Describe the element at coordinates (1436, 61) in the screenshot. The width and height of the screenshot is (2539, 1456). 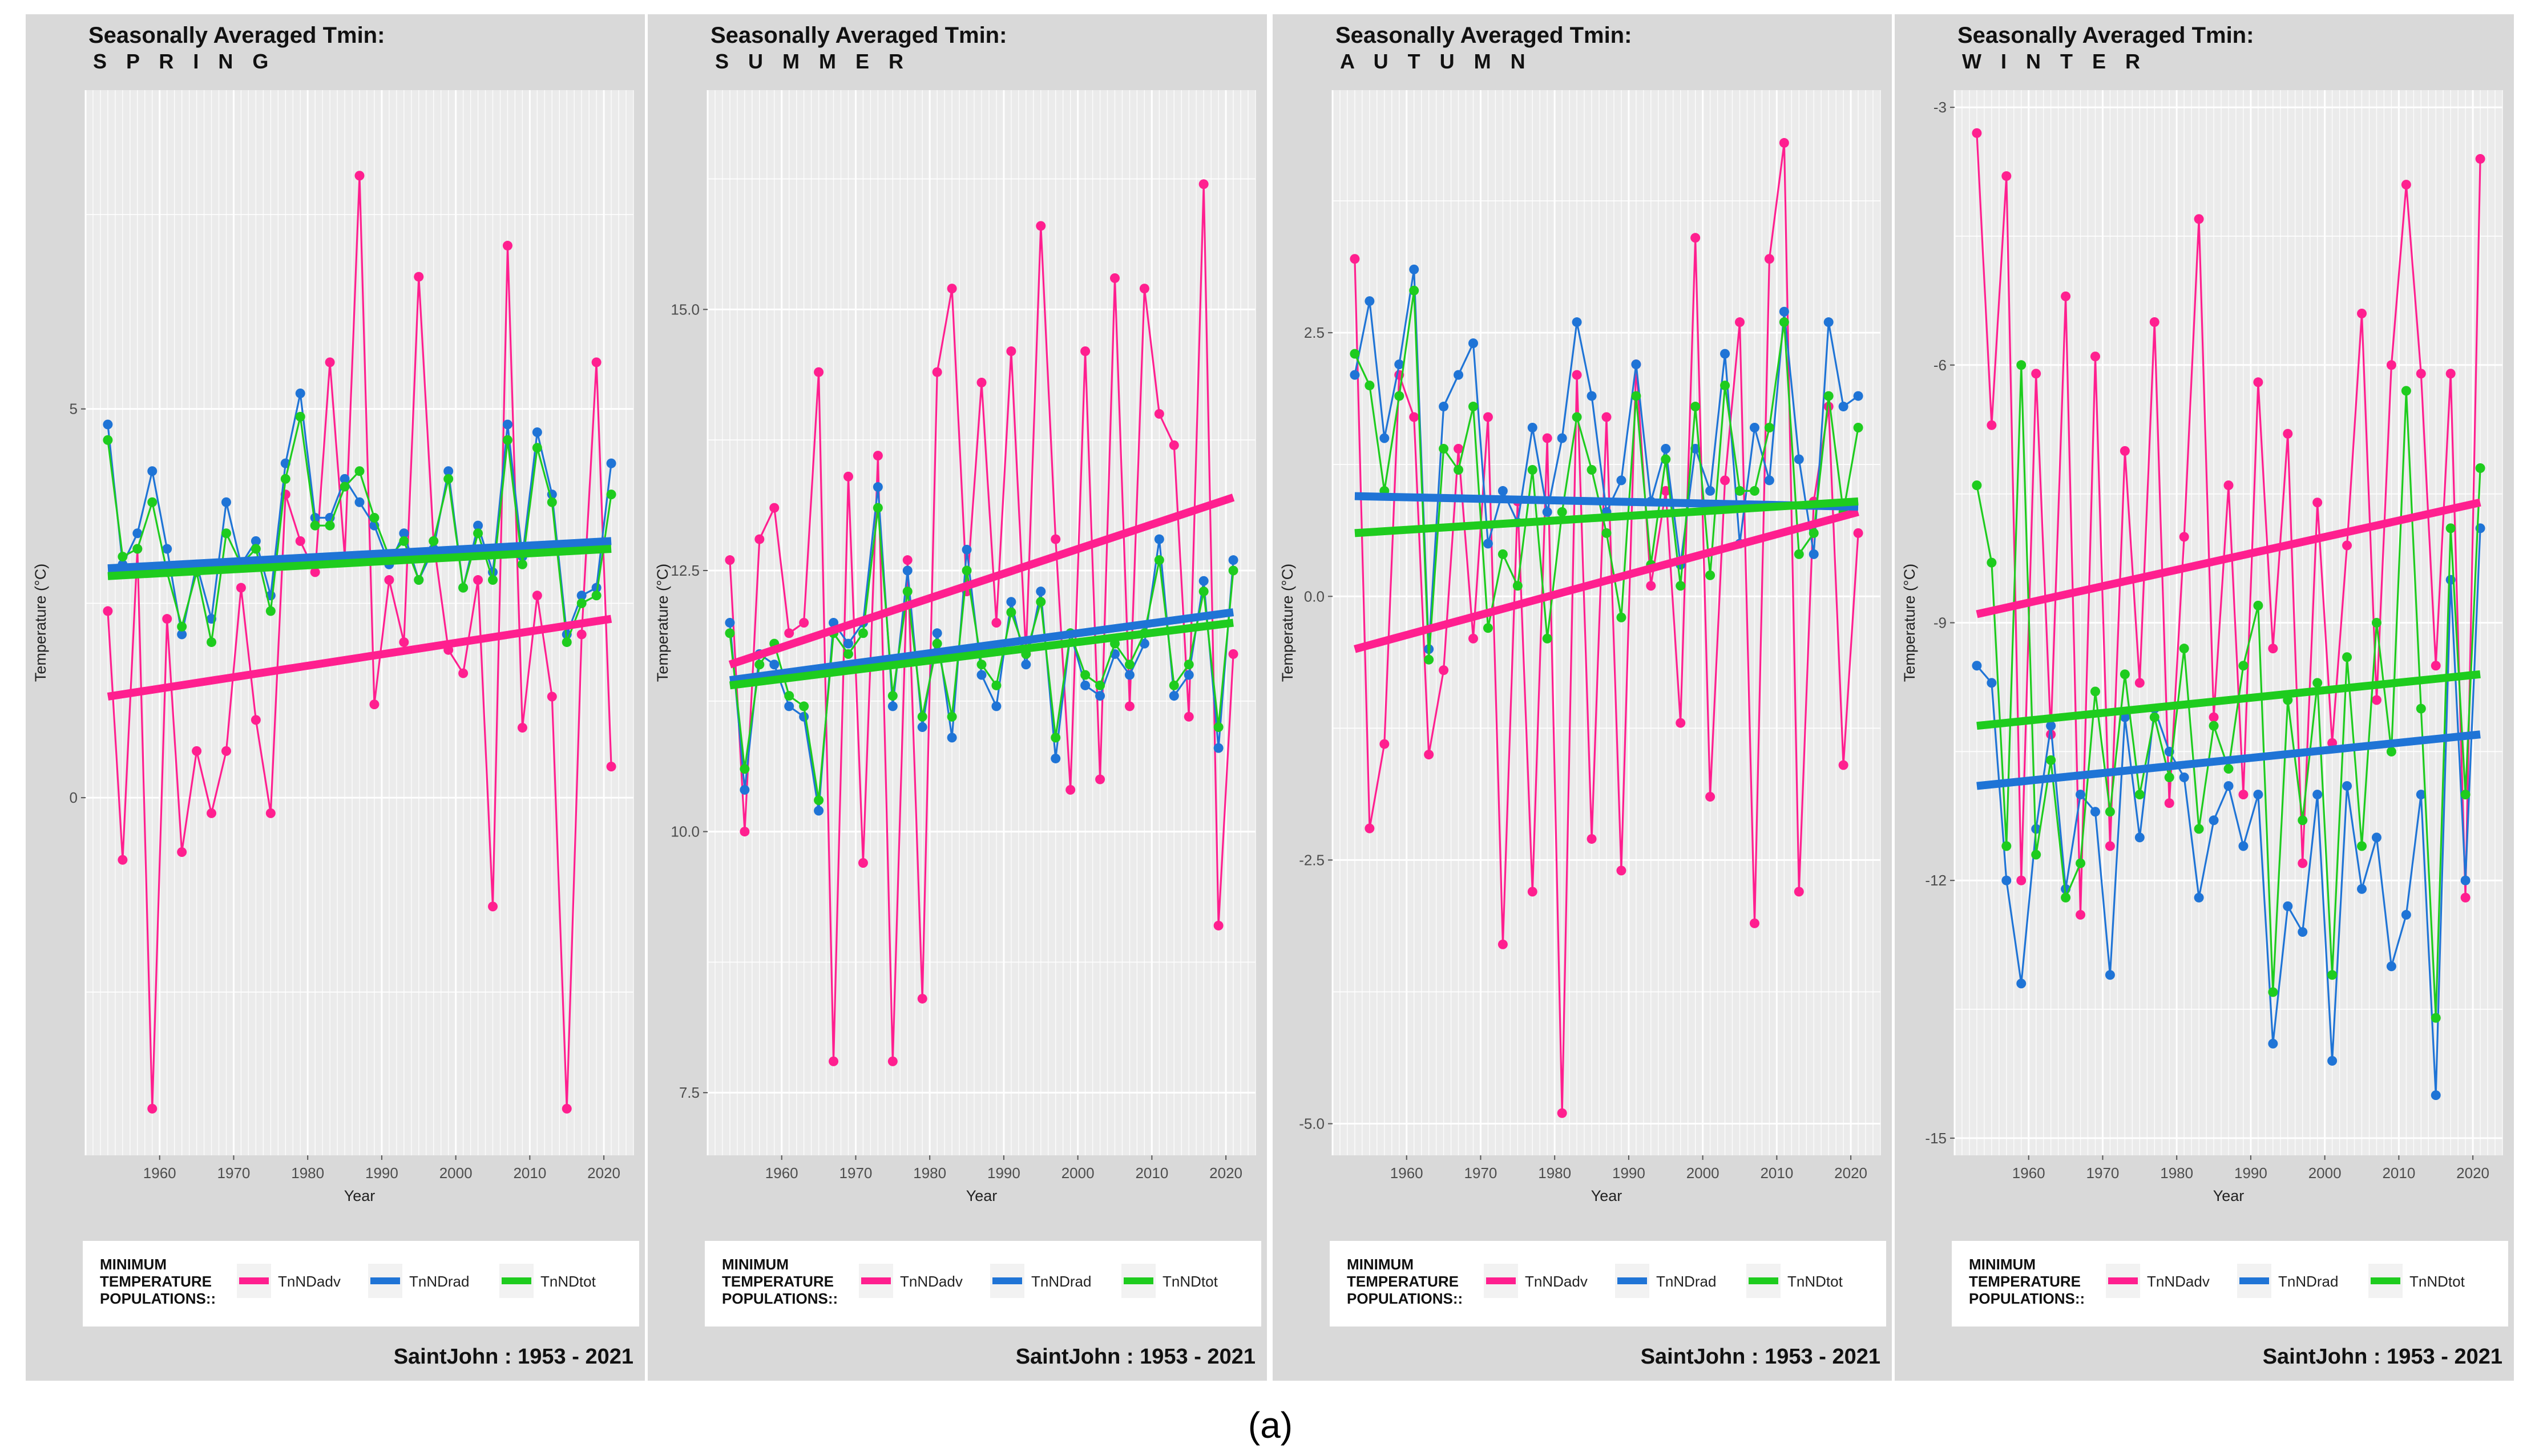
I see `panel-season: A U T U M N` at that location.